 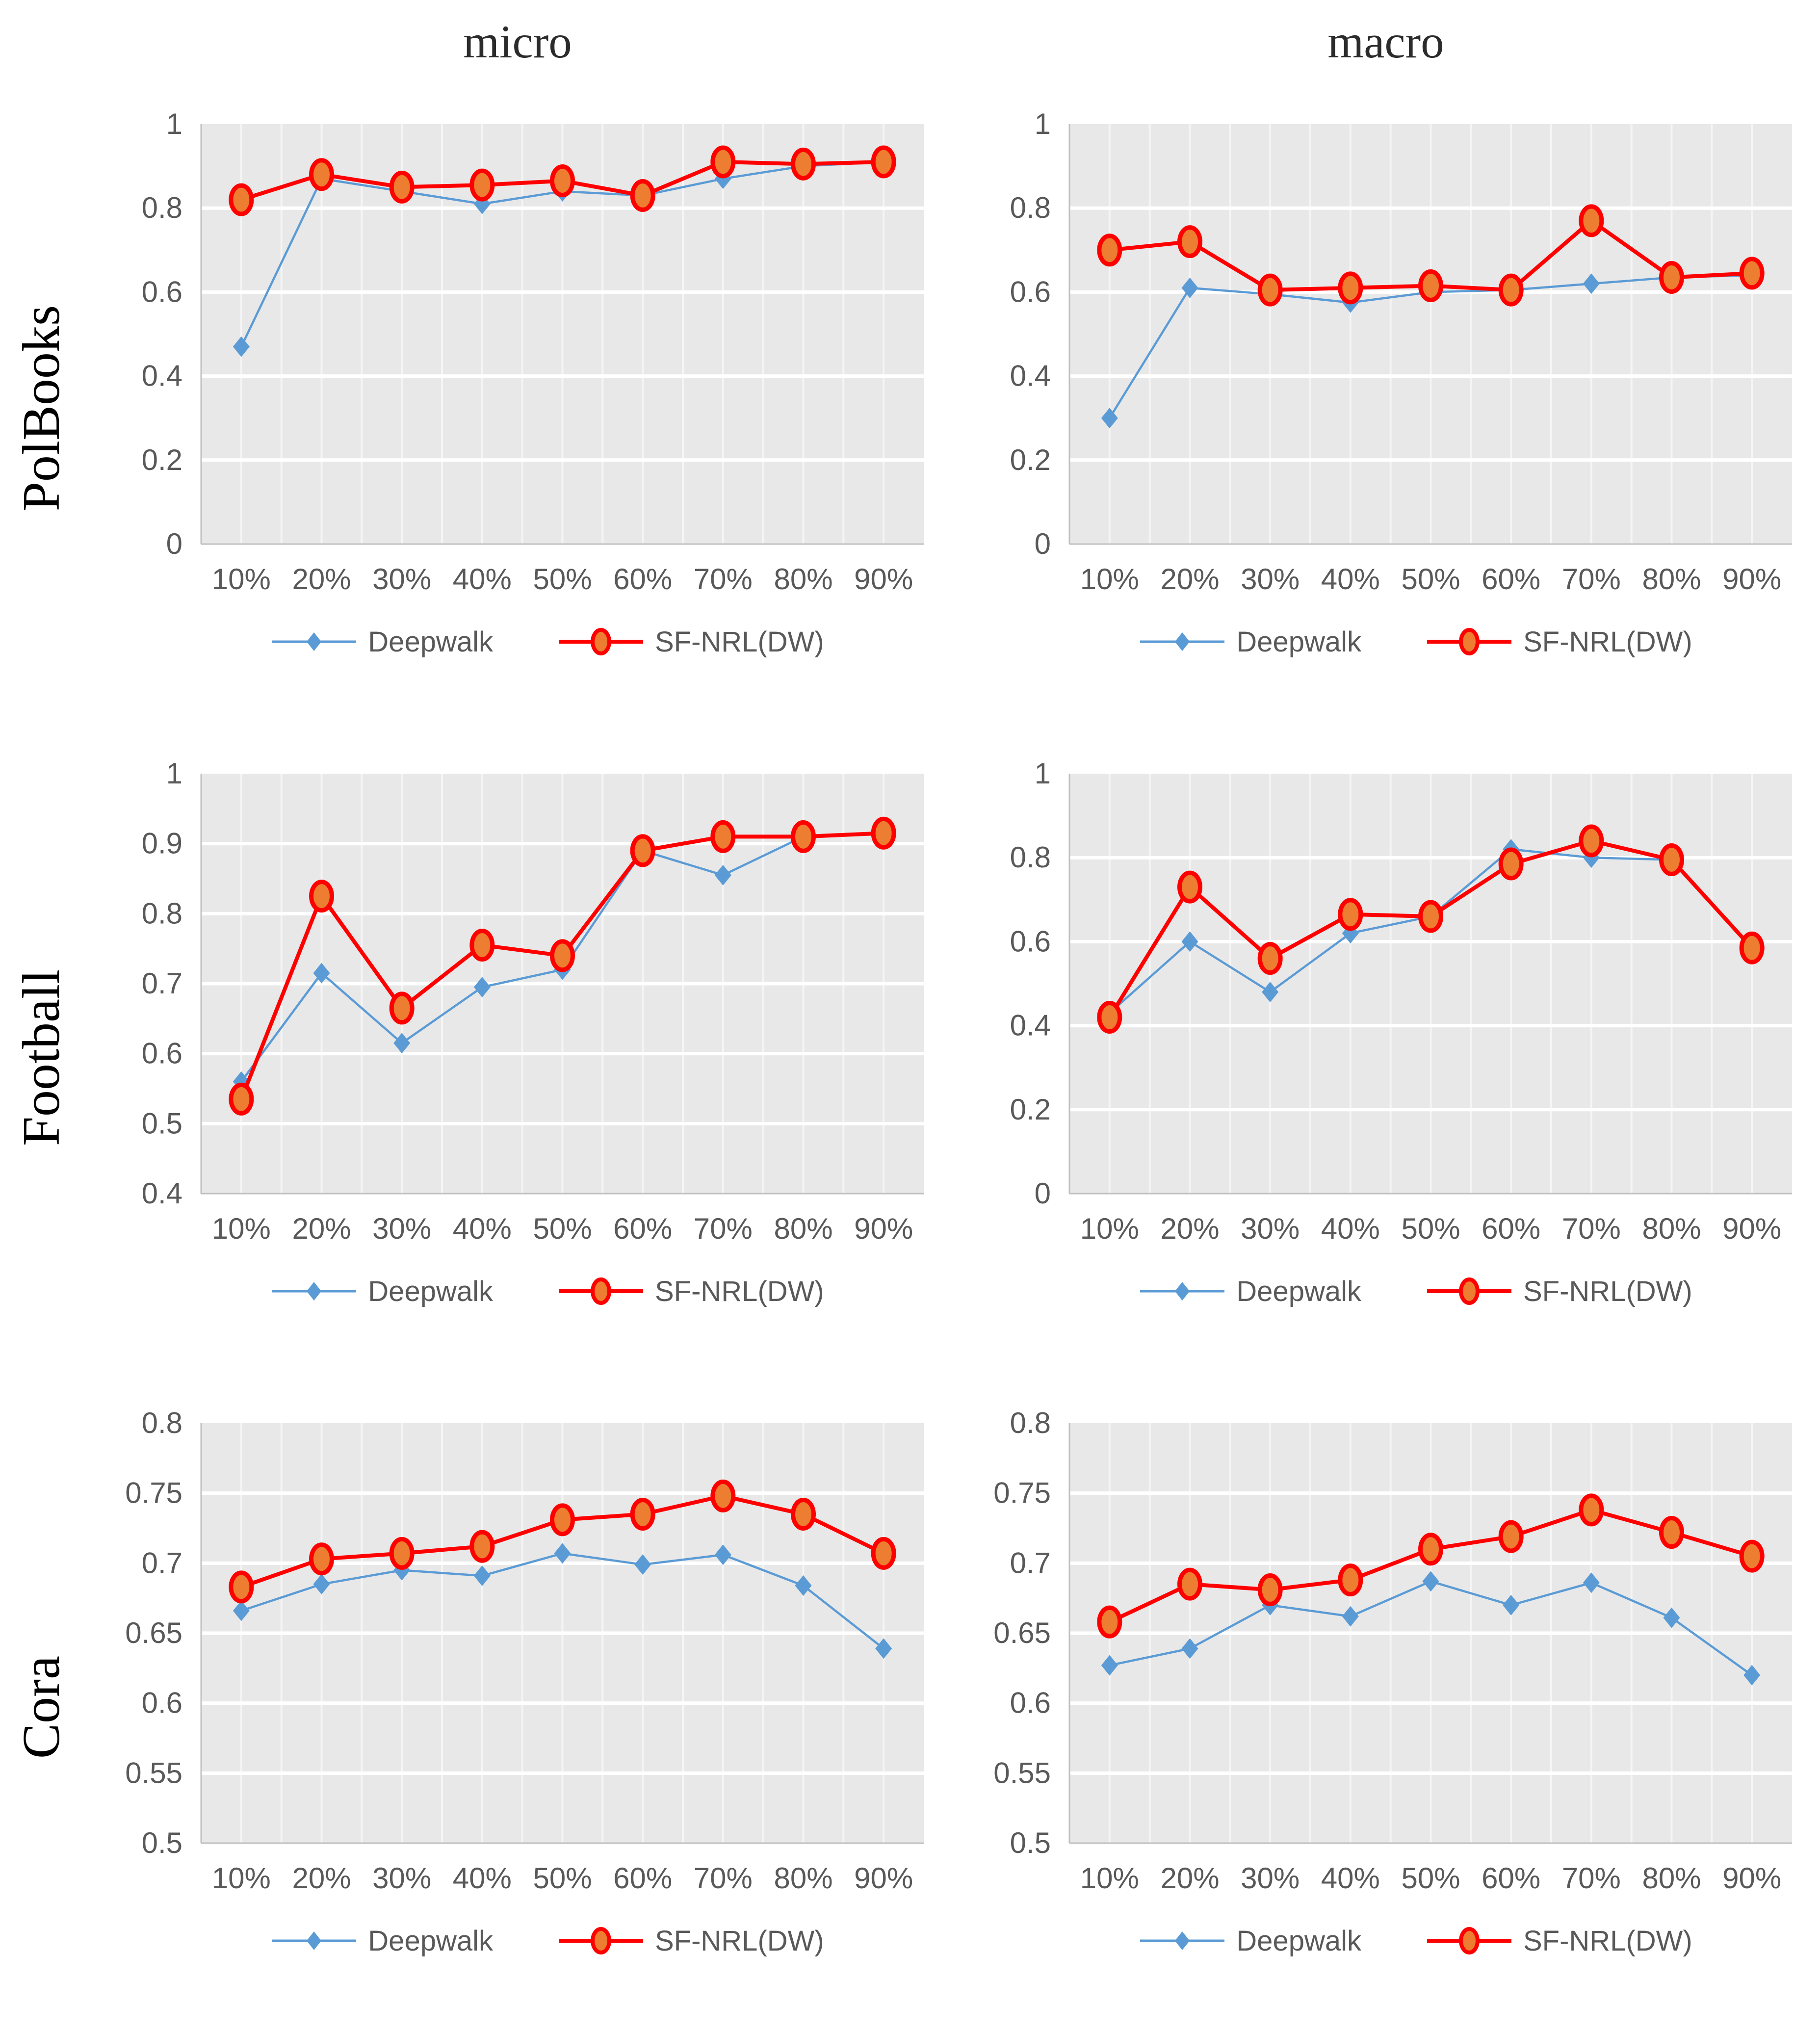 I want to click on svg-text: 0.9, so click(x=162, y=844).